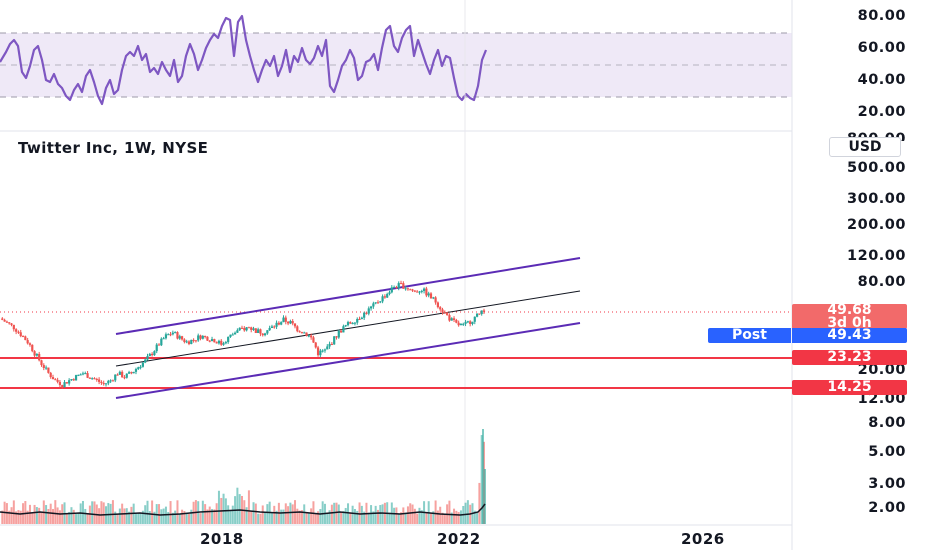 The width and height of the screenshot is (932, 550). What do you see at coordinates (865, 147) in the screenshot?
I see `currency-button: USD` at bounding box center [865, 147].